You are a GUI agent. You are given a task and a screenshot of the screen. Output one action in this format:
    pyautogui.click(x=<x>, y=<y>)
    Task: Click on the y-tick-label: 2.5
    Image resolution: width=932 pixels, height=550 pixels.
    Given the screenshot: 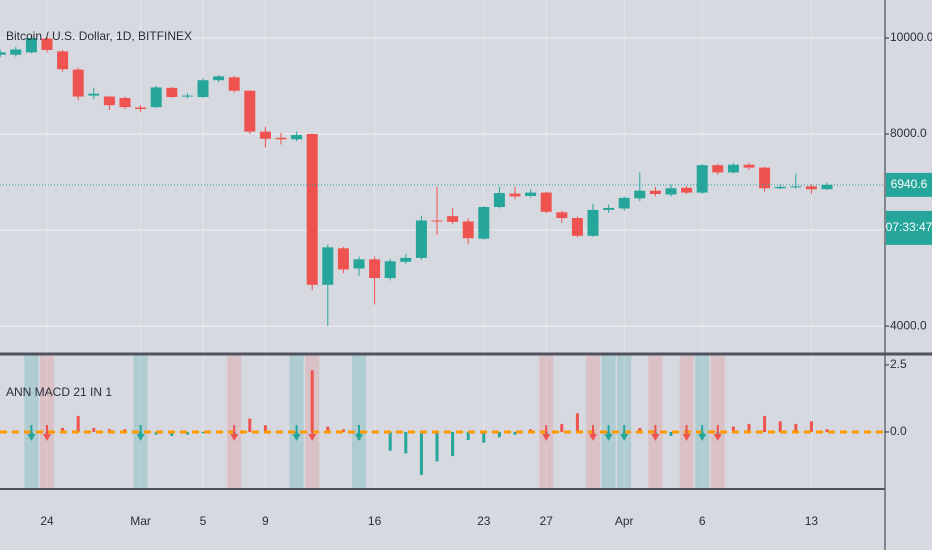 What is the action you would take?
    pyautogui.click(x=898, y=364)
    